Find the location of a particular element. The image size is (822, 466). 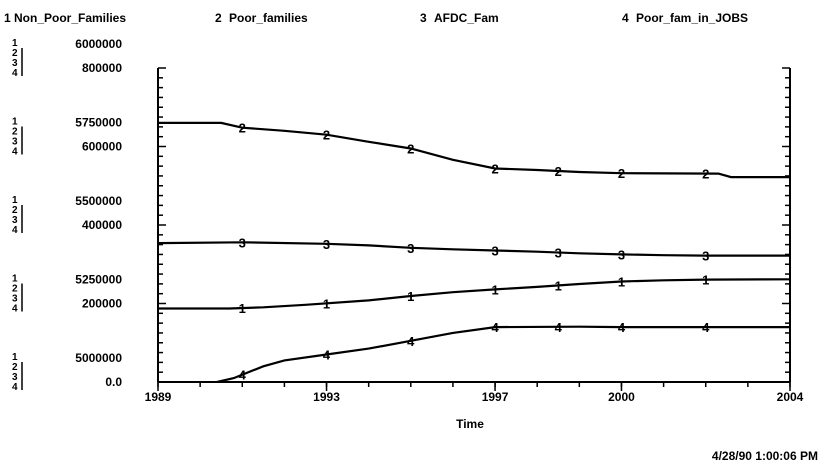

series-4: 4 4 4 4 4 4 4 is located at coordinates (503, 352).